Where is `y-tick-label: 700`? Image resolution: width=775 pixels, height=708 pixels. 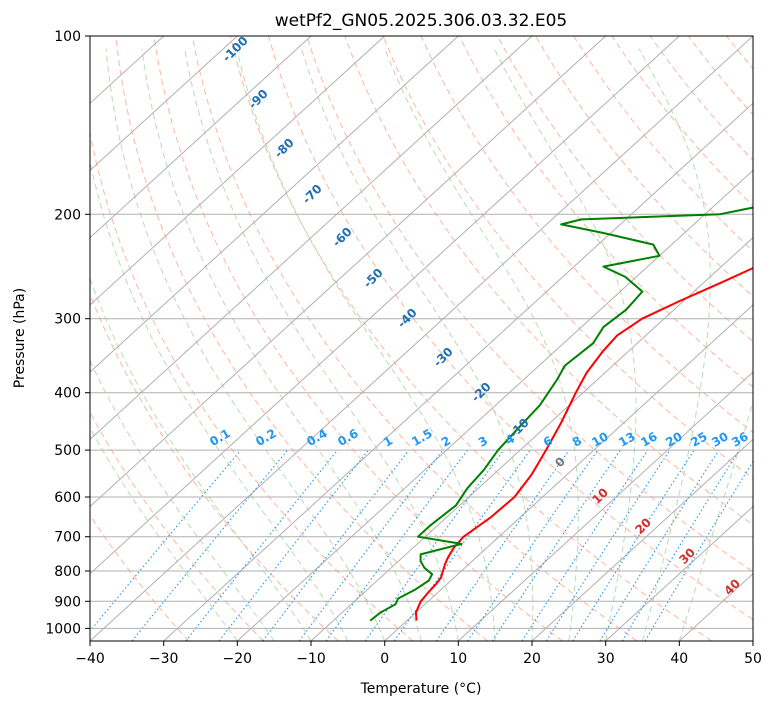 y-tick-label: 700 is located at coordinates (67, 538).